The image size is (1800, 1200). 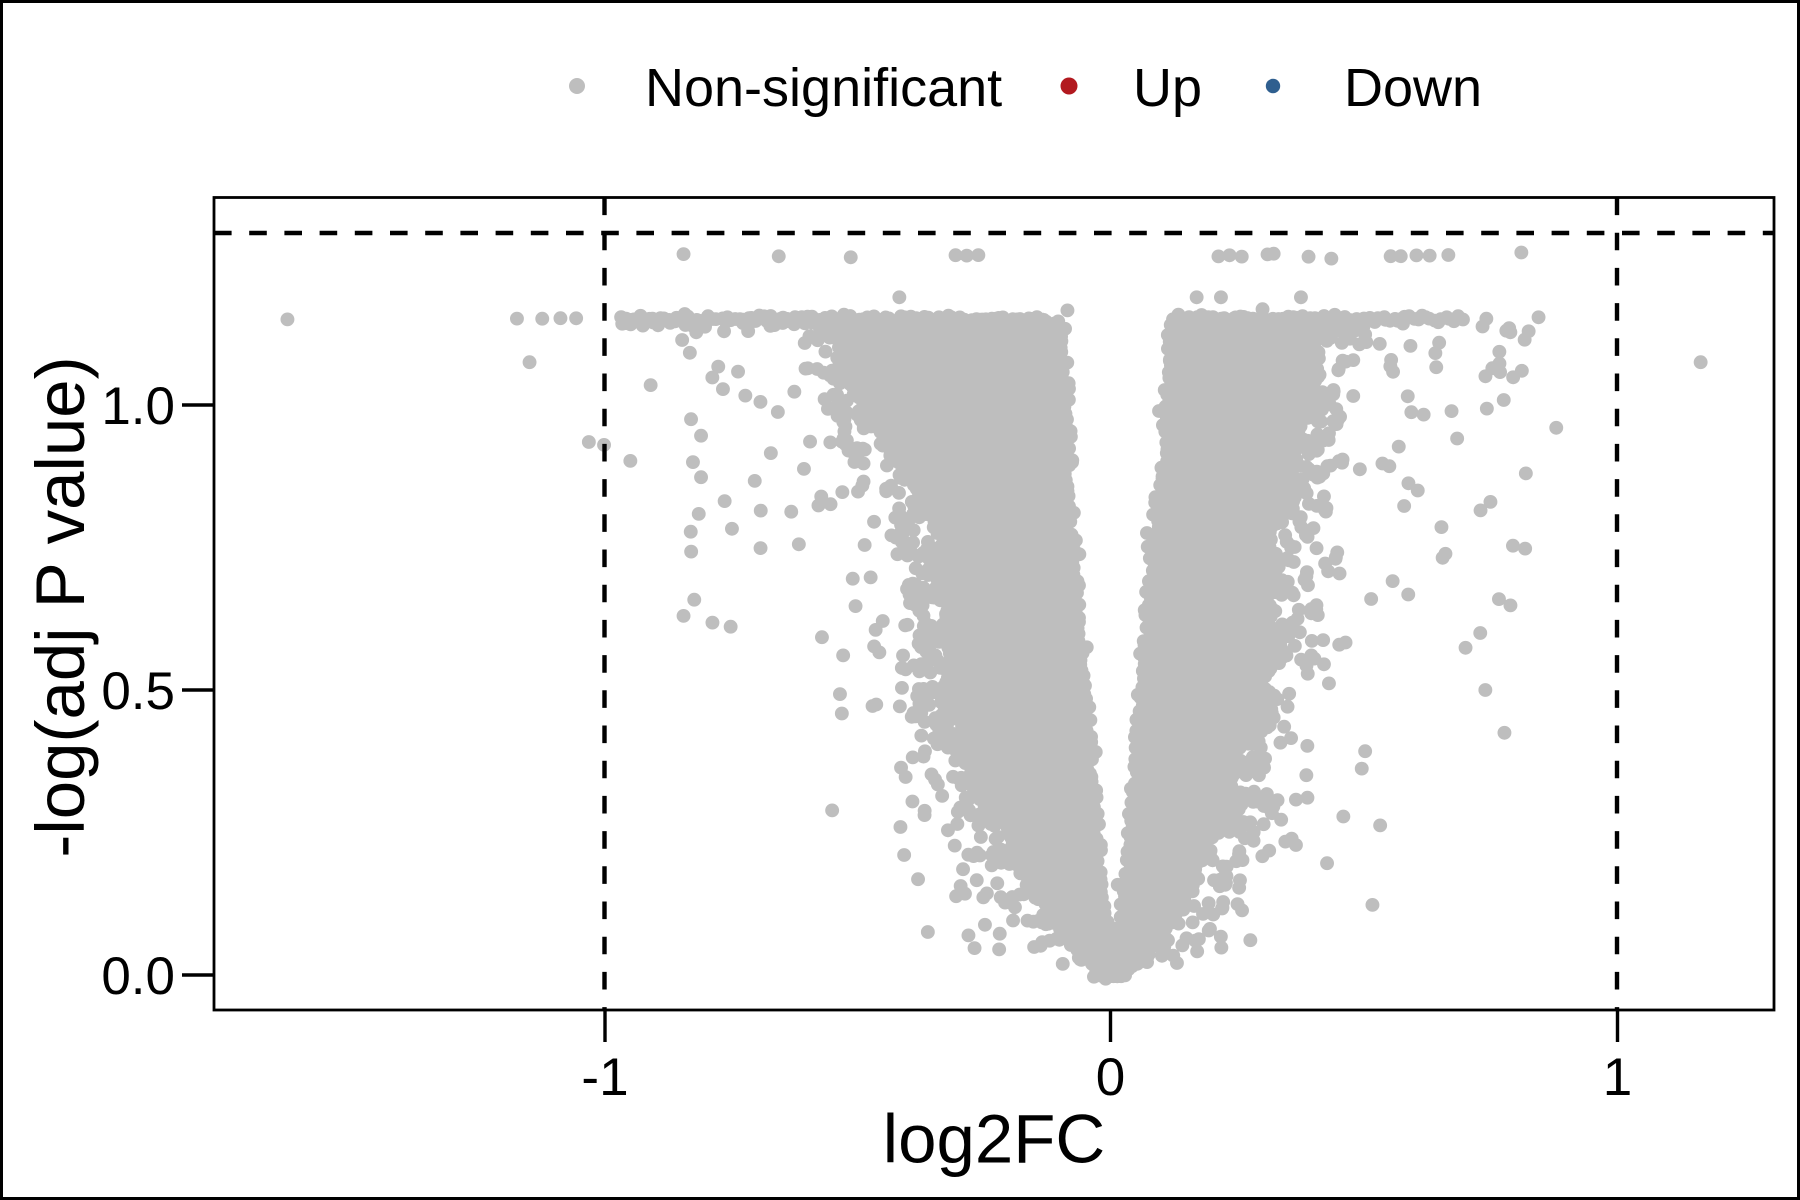 What do you see at coordinates (138, 691) in the screenshot?
I see `svg-text: 0.5` at bounding box center [138, 691].